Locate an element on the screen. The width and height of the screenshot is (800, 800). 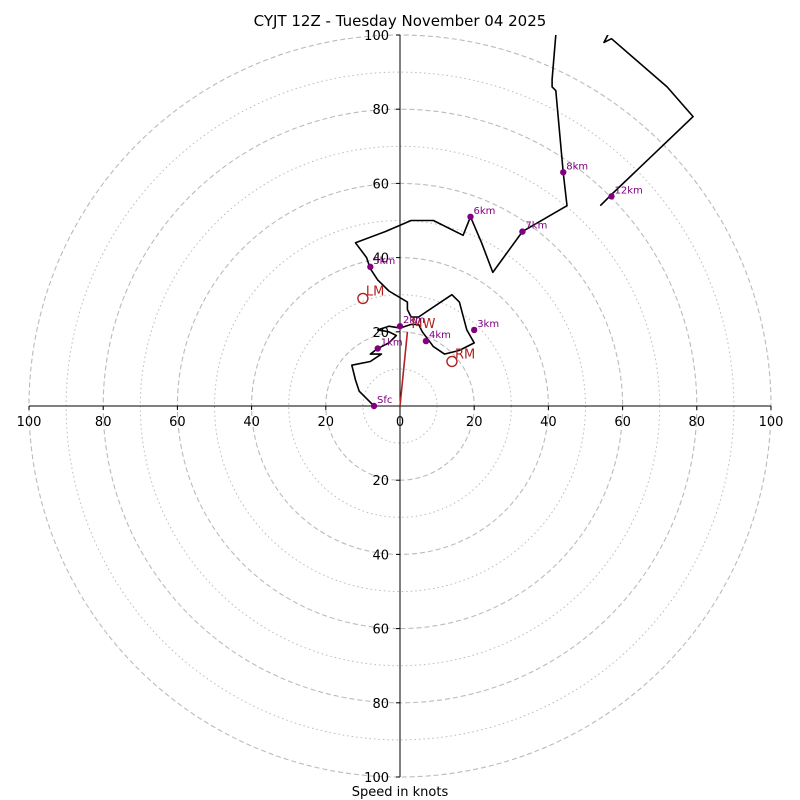
height-label-6km: 6km is located at coordinates (484, 211).